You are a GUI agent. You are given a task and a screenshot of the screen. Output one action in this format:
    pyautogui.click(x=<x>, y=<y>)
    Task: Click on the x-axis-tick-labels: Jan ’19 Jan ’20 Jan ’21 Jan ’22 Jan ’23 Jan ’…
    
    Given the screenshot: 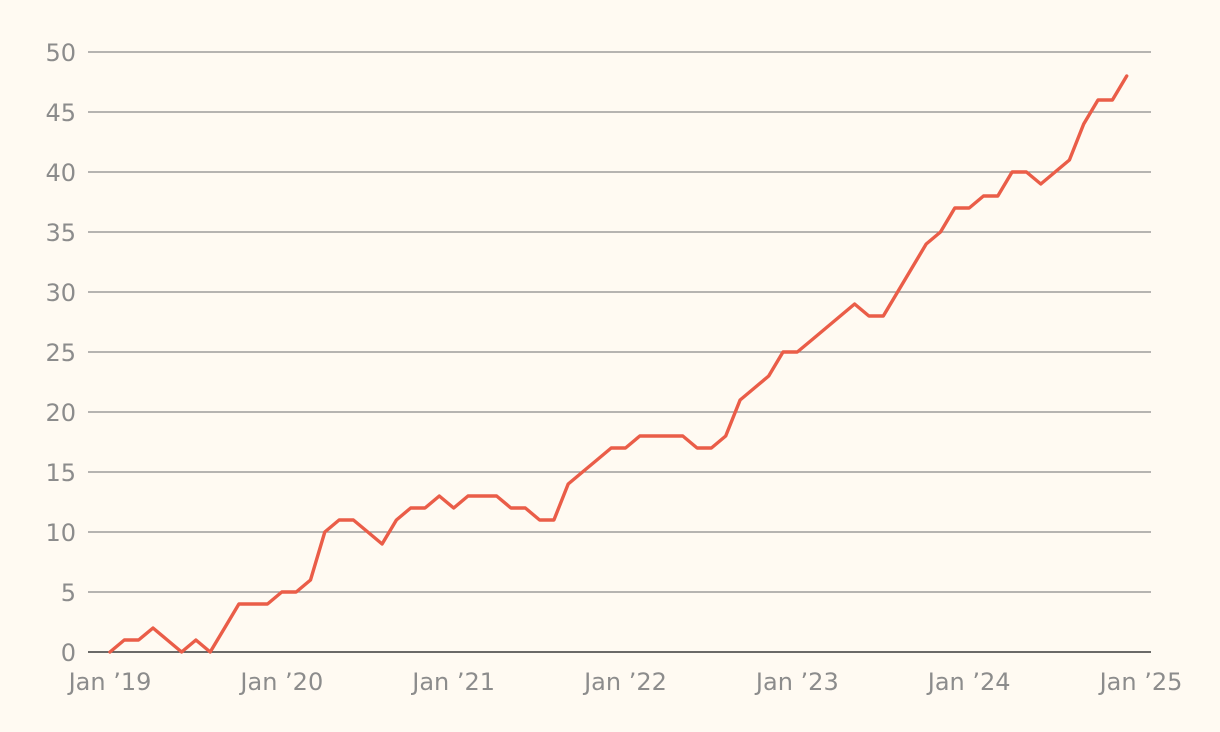 What is the action you would take?
    pyautogui.click(x=625, y=682)
    